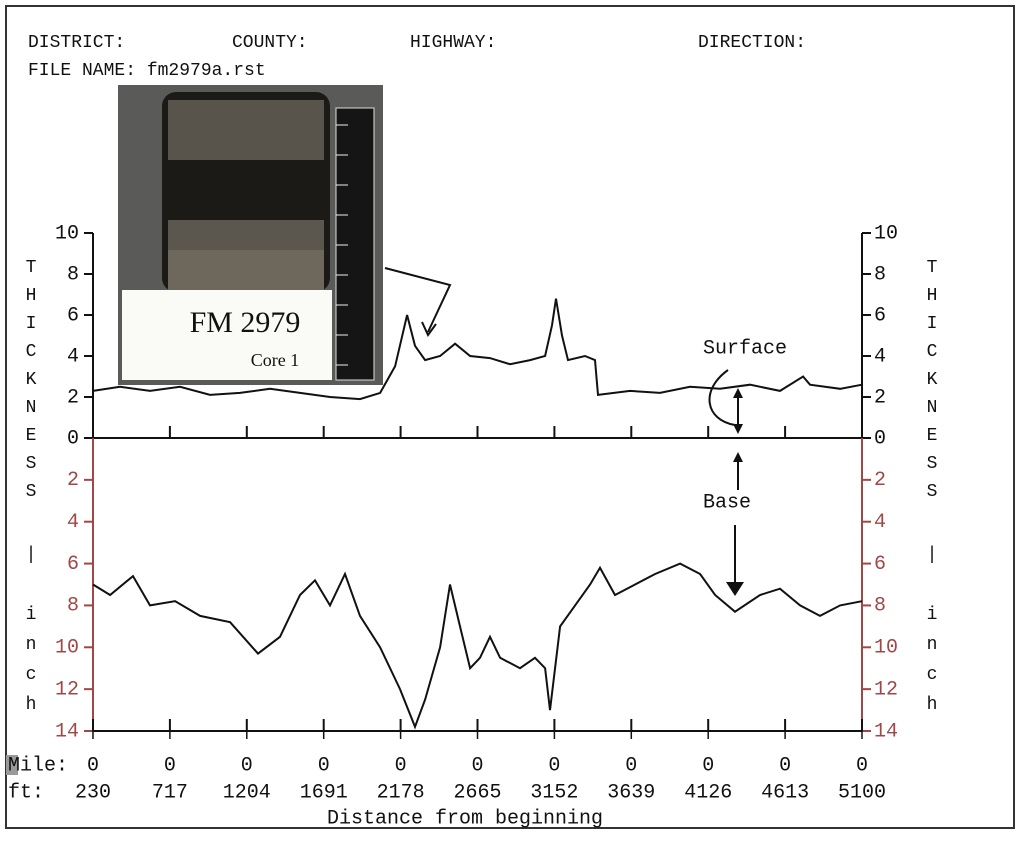 The height and width of the screenshot is (841, 1022). What do you see at coordinates (418, 300) in the screenshot?
I see `photo-arrow` at bounding box center [418, 300].